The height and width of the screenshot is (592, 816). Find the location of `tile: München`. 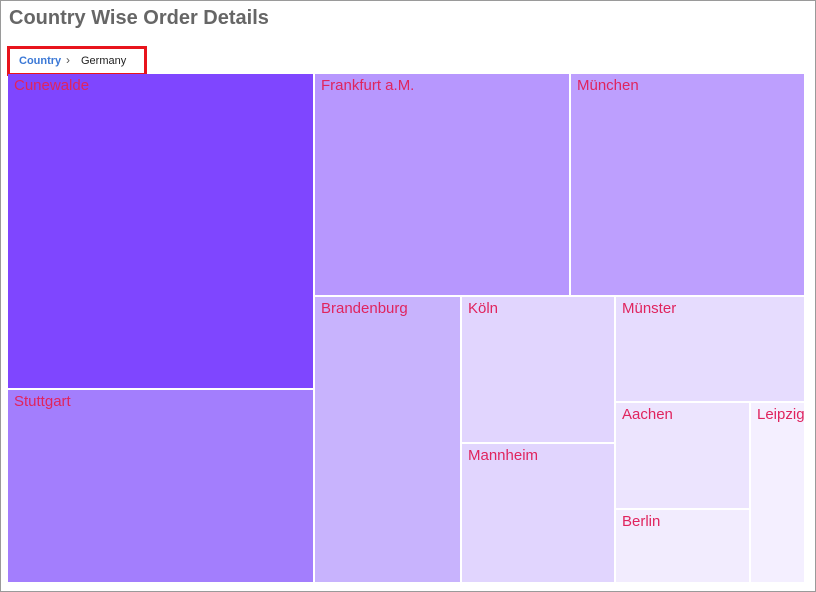

tile: München is located at coordinates (687, 184).